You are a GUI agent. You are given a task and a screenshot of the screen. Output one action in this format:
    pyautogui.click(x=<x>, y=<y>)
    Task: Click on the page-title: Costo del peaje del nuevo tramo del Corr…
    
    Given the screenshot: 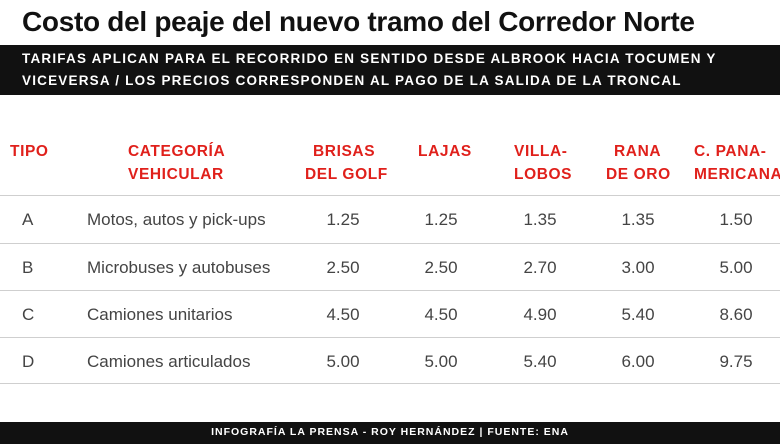 What is the action you would take?
    pyautogui.click(x=358, y=21)
    